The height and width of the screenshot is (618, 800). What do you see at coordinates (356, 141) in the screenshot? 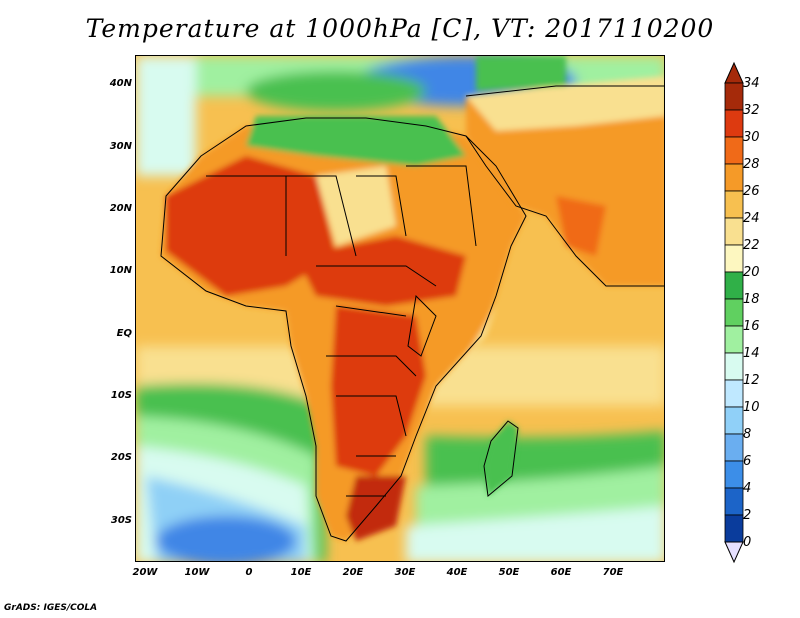
I see `north-africa-green` at bounding box center [356, 141].